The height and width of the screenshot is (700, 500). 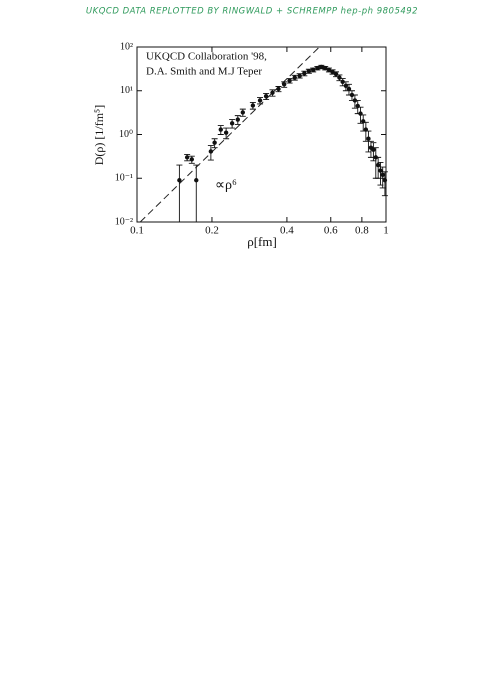 I want to click on x-tick-label: 0.2, so click(x=212, y=231).